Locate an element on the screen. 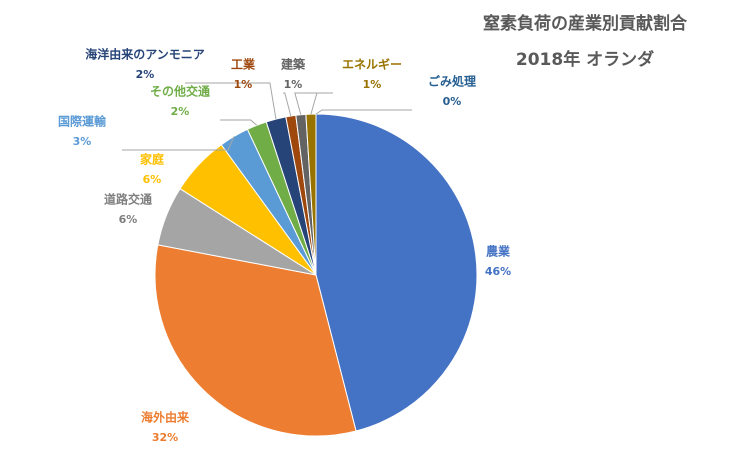 Image resolution: width=740 pixels, height=464 pixels. chart-subtitle: 2018年 オランダ is located at coordinates (585, 59).